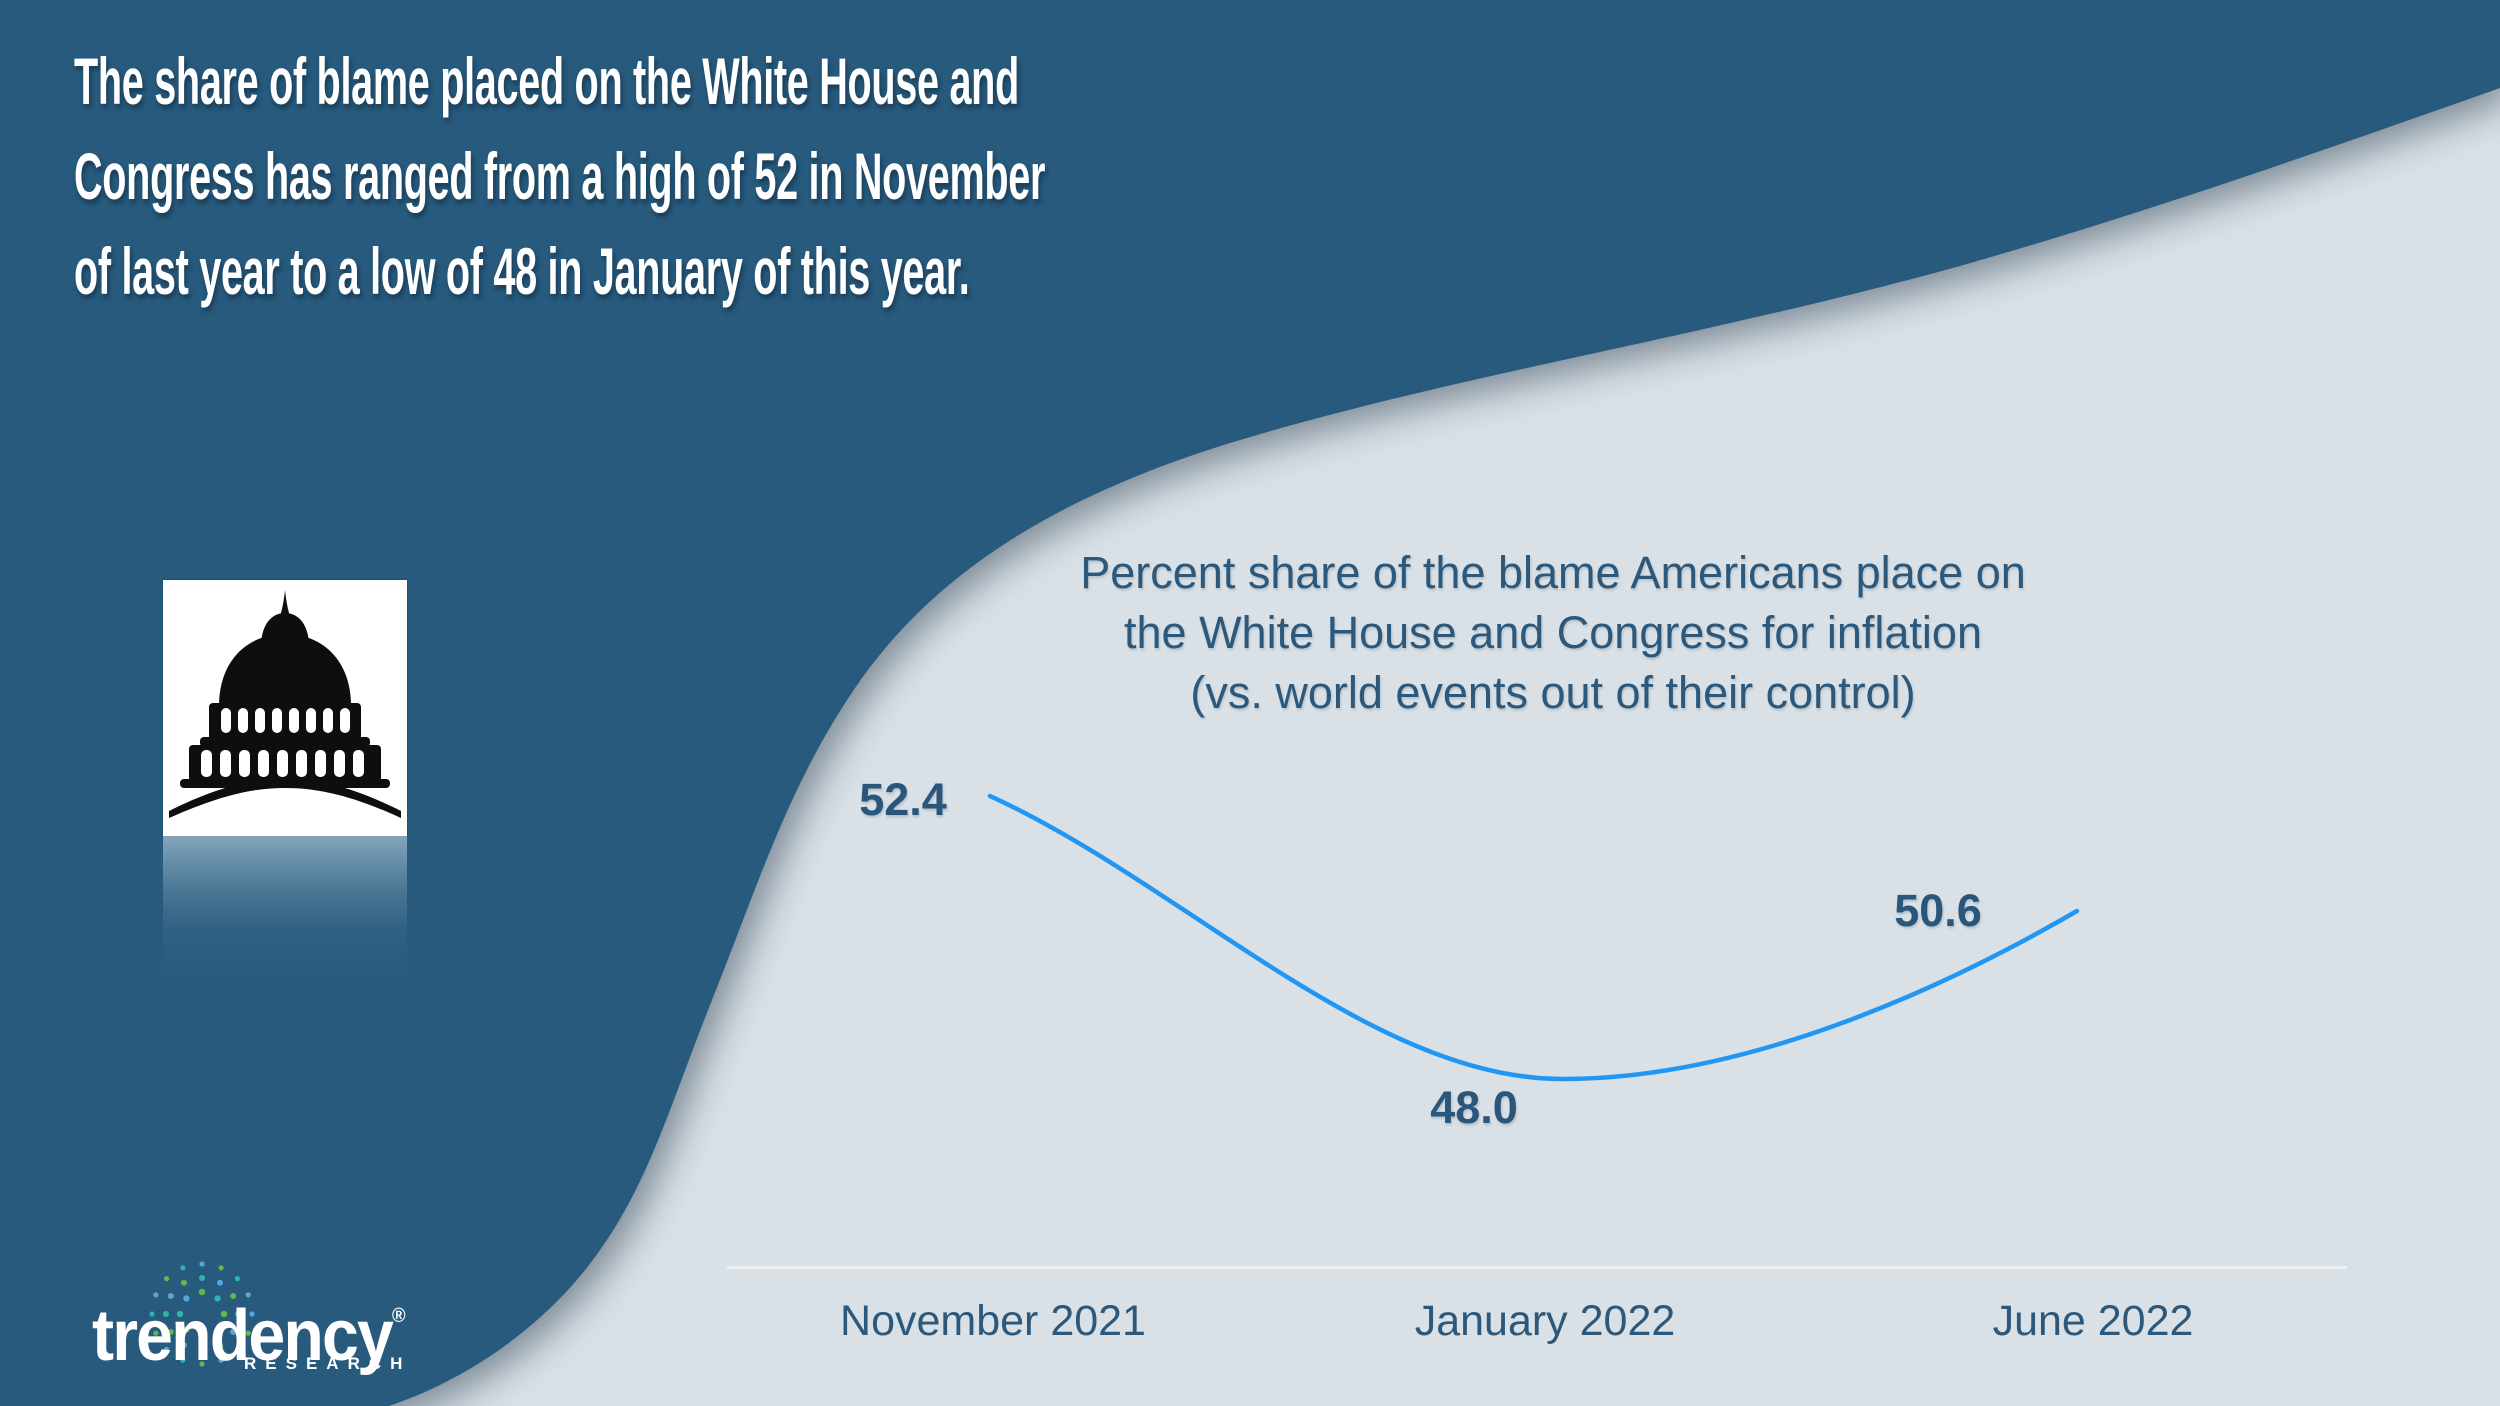  What do you see at coordinates (1537, 1267) in the screenshot?
I see `x-axis-line` at bounding box center [1537, 1267].